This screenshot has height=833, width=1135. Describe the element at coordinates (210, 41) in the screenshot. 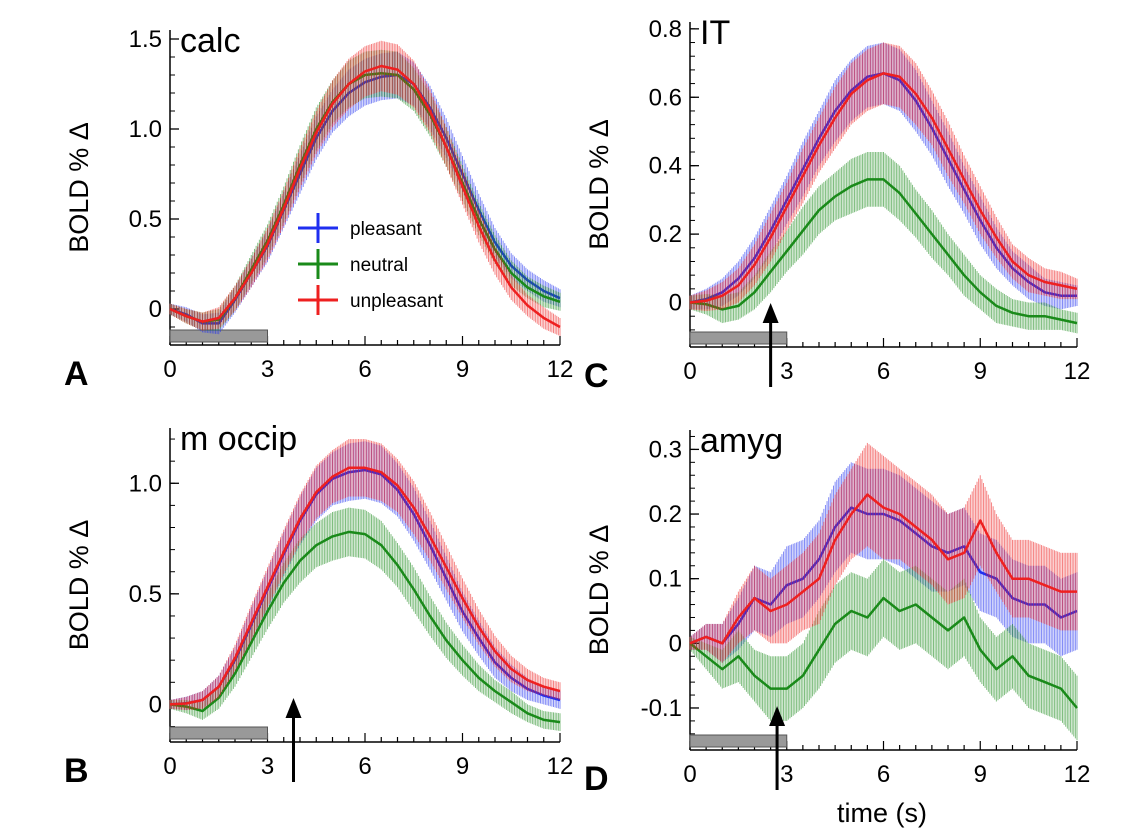

I see `panel-title: calc` at that location.